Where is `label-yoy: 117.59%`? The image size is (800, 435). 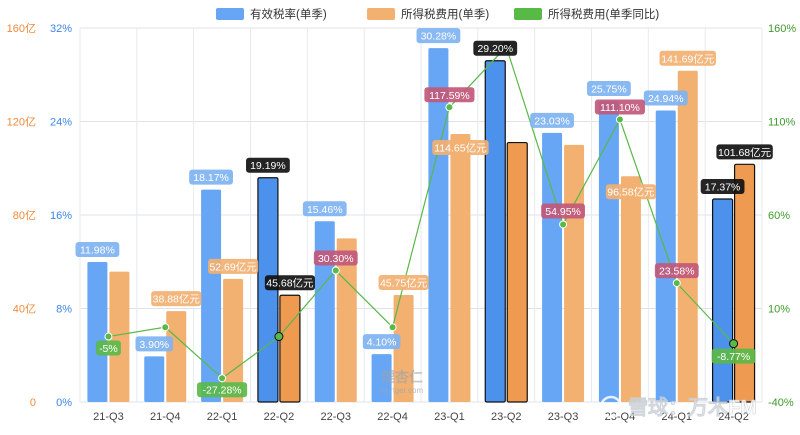
label-yoy: 117.59% is located at coordinates (449, 95).